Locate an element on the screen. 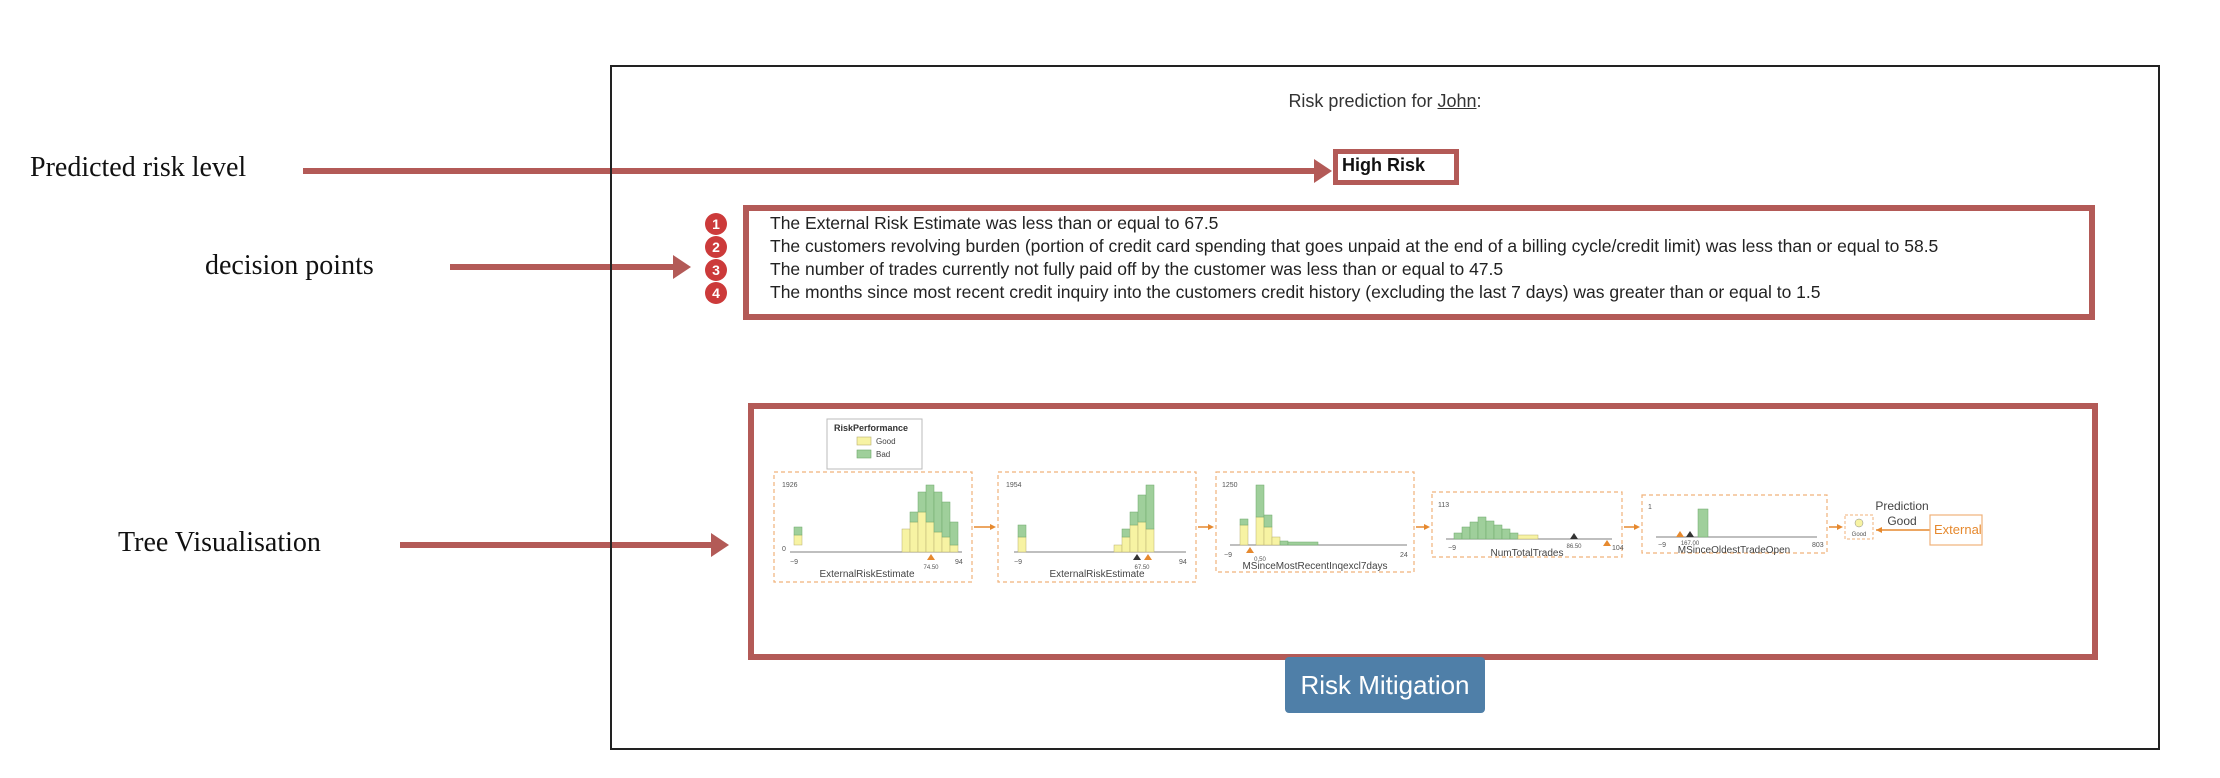 This screenshot has width=2220, height=778. external-label: External is located at coordinates (1958, 529).